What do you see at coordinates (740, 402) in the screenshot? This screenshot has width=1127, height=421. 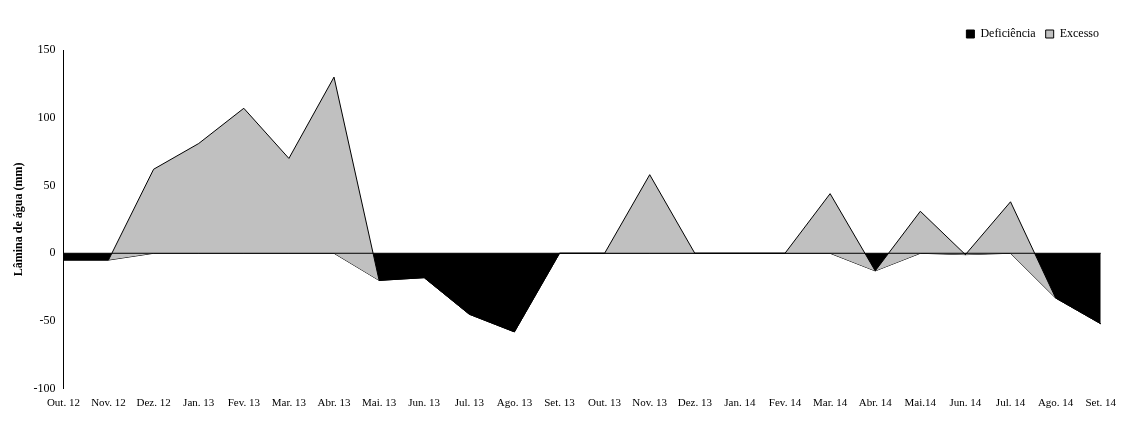 I see `x-tick-label: Jan. 14` at bounding box center [740, 402].